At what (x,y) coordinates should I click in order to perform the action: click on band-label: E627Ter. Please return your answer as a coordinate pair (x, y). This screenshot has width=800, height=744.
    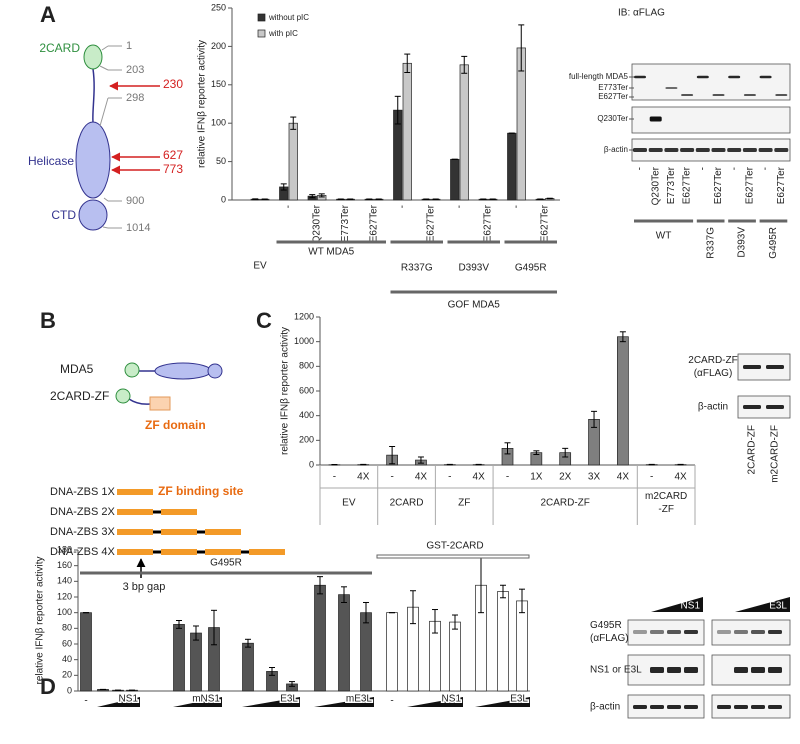
    Looking at the image, I should click on (613, 96).